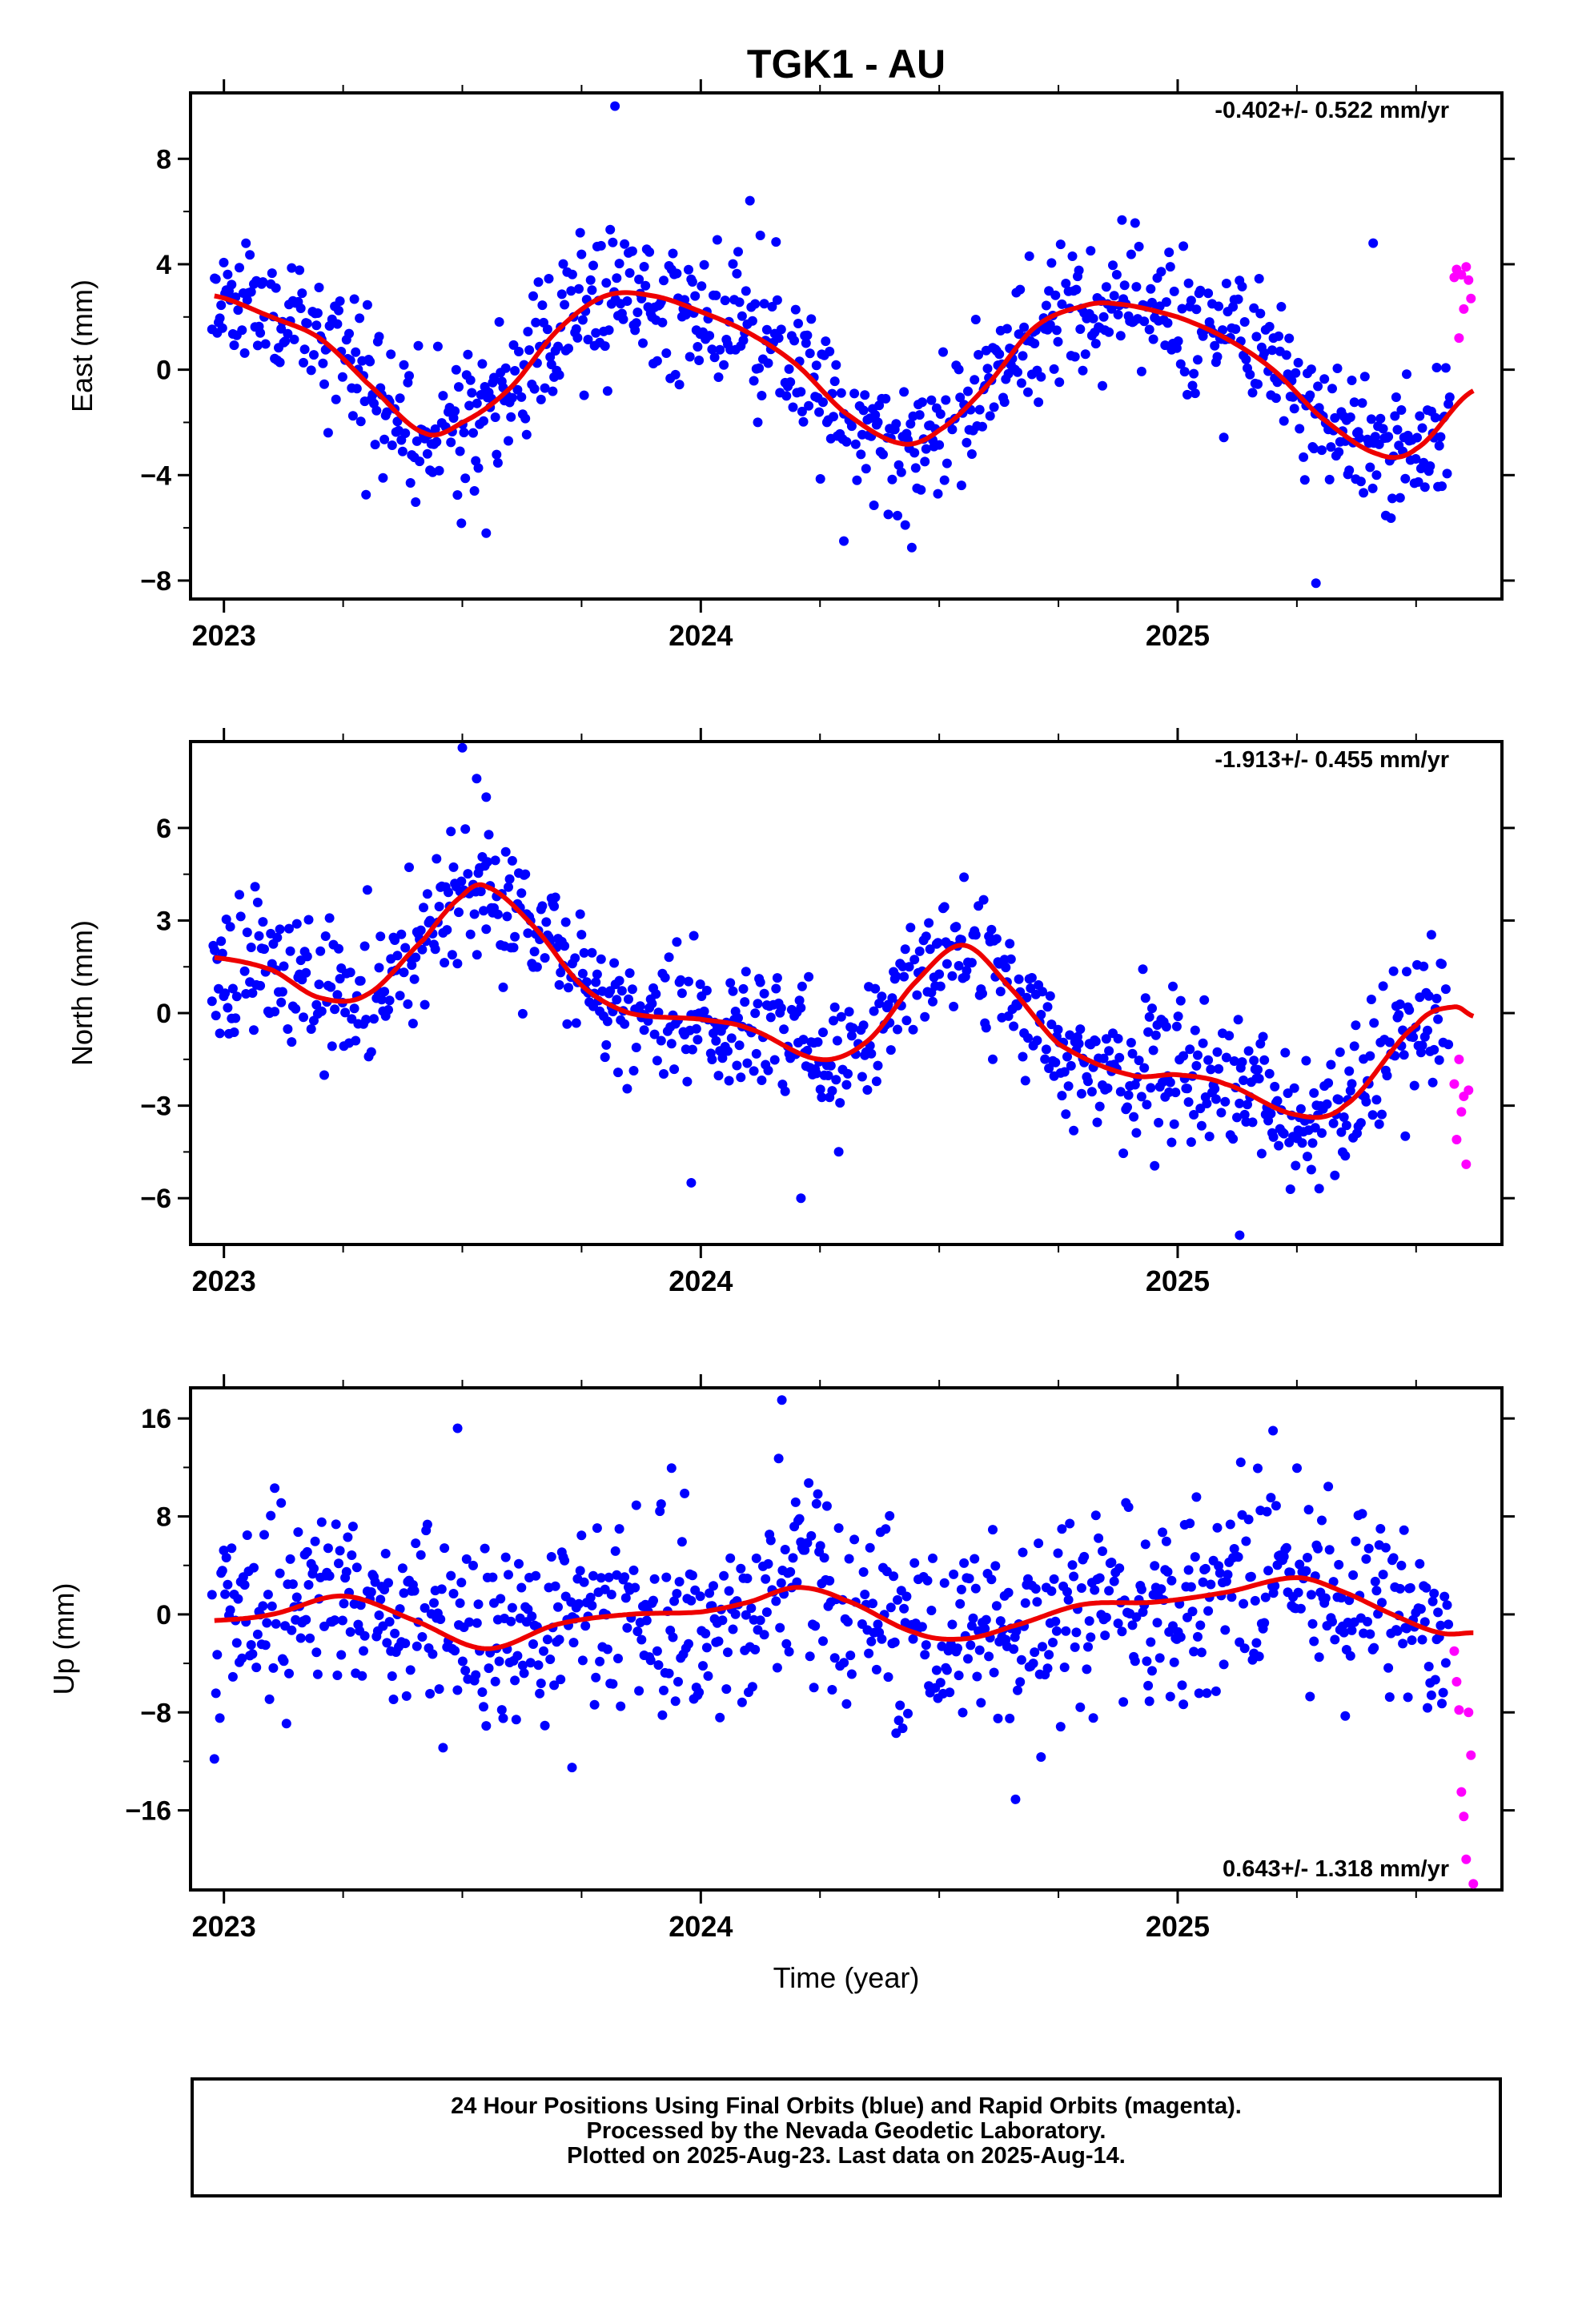 The image size is (1582, 2324). I want to click on y-axis-label: North (mm), so click(82, 993).